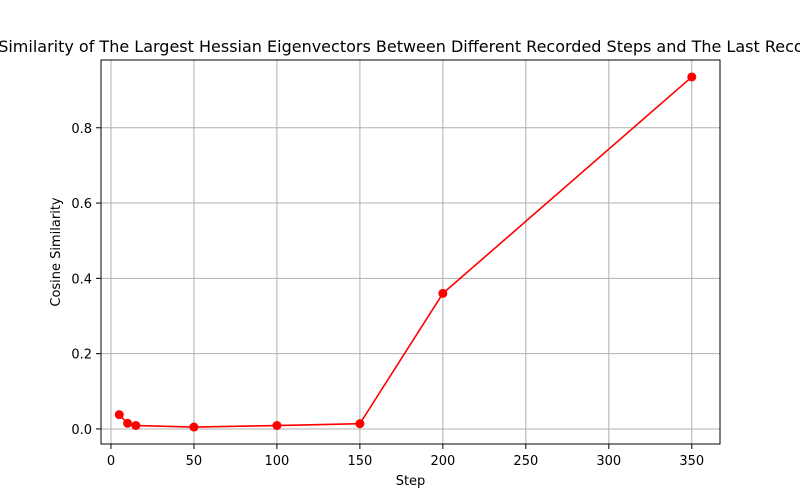  I want to click on x-tick-label: 150, so click(359, 461).